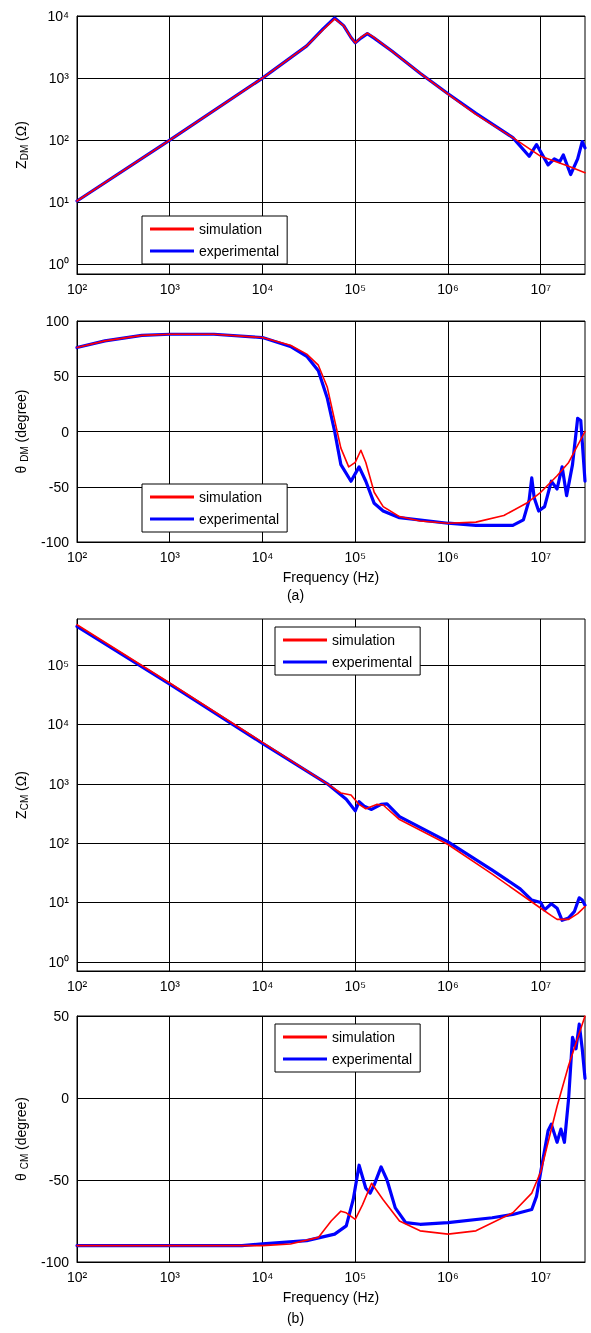  What do you see at coordinates (21, 795) in the screenshot?
I see `y-axis-title: ZCM (Ω)` at bounding box center [21, 795].